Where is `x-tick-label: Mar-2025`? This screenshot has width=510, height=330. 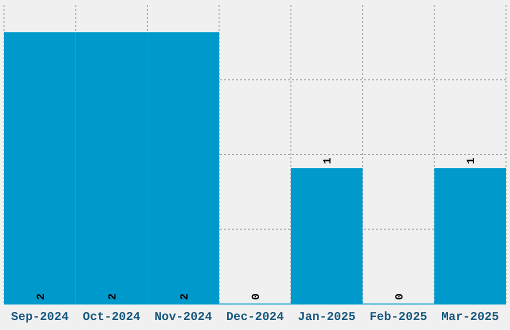
x-tick-label: Mar-2025 is located at coordinates (470, 317).